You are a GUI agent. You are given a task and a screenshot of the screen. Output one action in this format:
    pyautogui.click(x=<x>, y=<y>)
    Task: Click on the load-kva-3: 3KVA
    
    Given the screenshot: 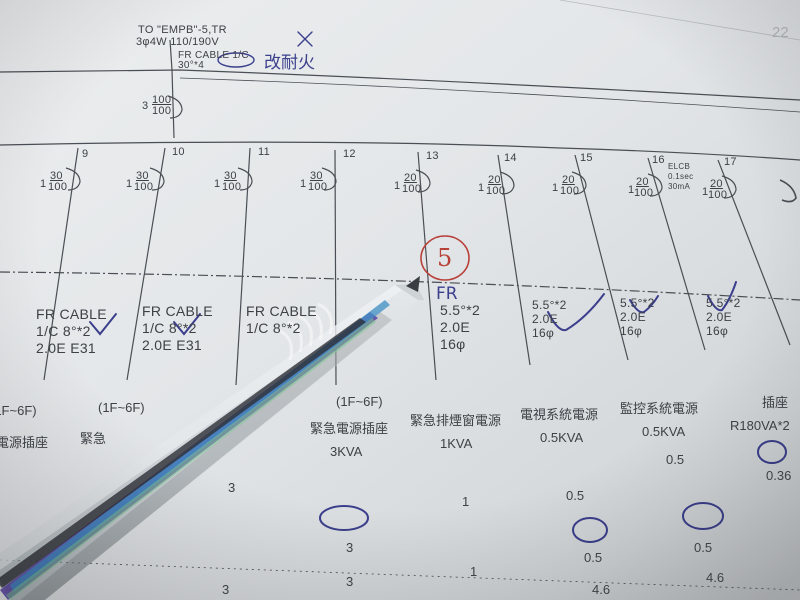 What is the action you would take?
    pyautogui.click(x=346, y=451)
    